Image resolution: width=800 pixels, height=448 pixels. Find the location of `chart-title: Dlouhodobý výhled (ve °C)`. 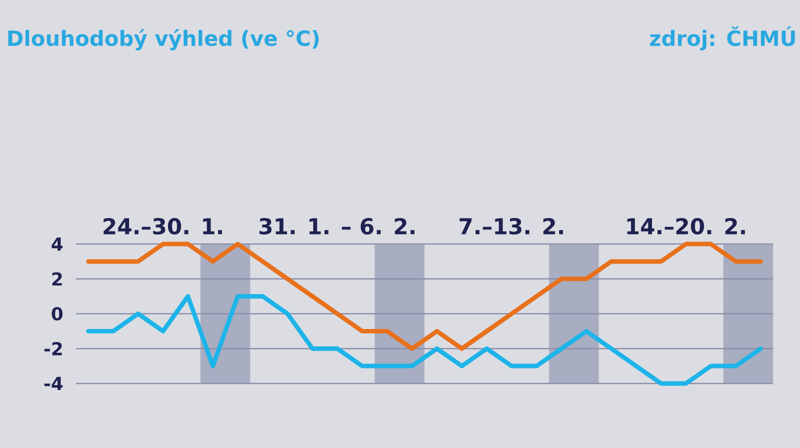

chart-title: Dlouhodobý výhled (ve °C) is located at coordinates (163, 39).